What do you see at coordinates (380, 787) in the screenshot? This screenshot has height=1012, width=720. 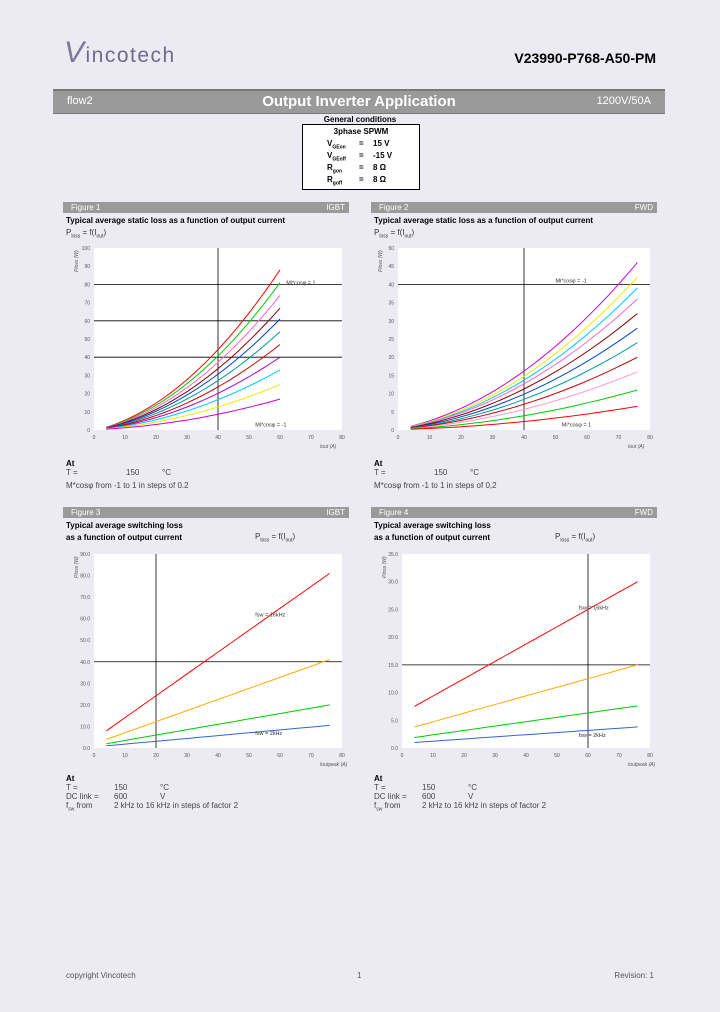 I see `notes-t-label: T =` at bounding box center [380, 787].